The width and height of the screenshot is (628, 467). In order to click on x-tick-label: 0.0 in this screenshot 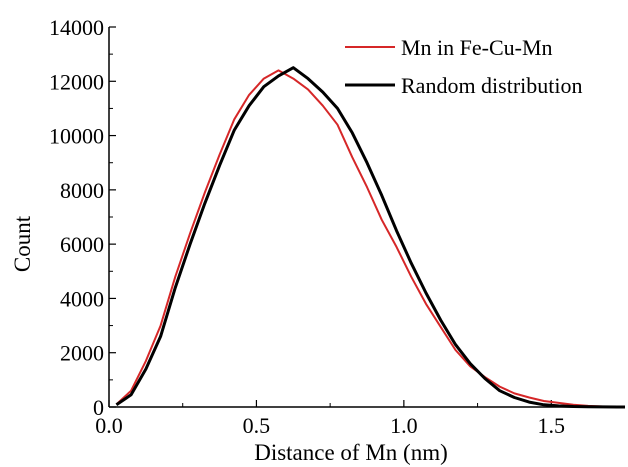, I will do `click(109, 425)`.